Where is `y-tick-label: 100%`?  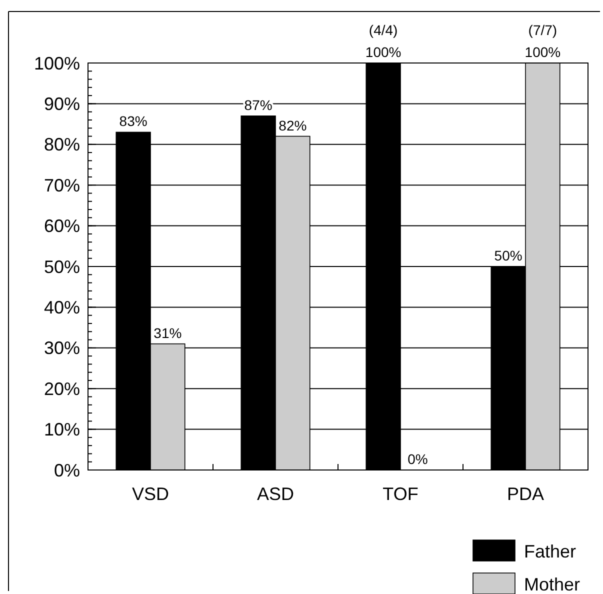 y-tick-label: 100% is located at coordinates (57, 63).